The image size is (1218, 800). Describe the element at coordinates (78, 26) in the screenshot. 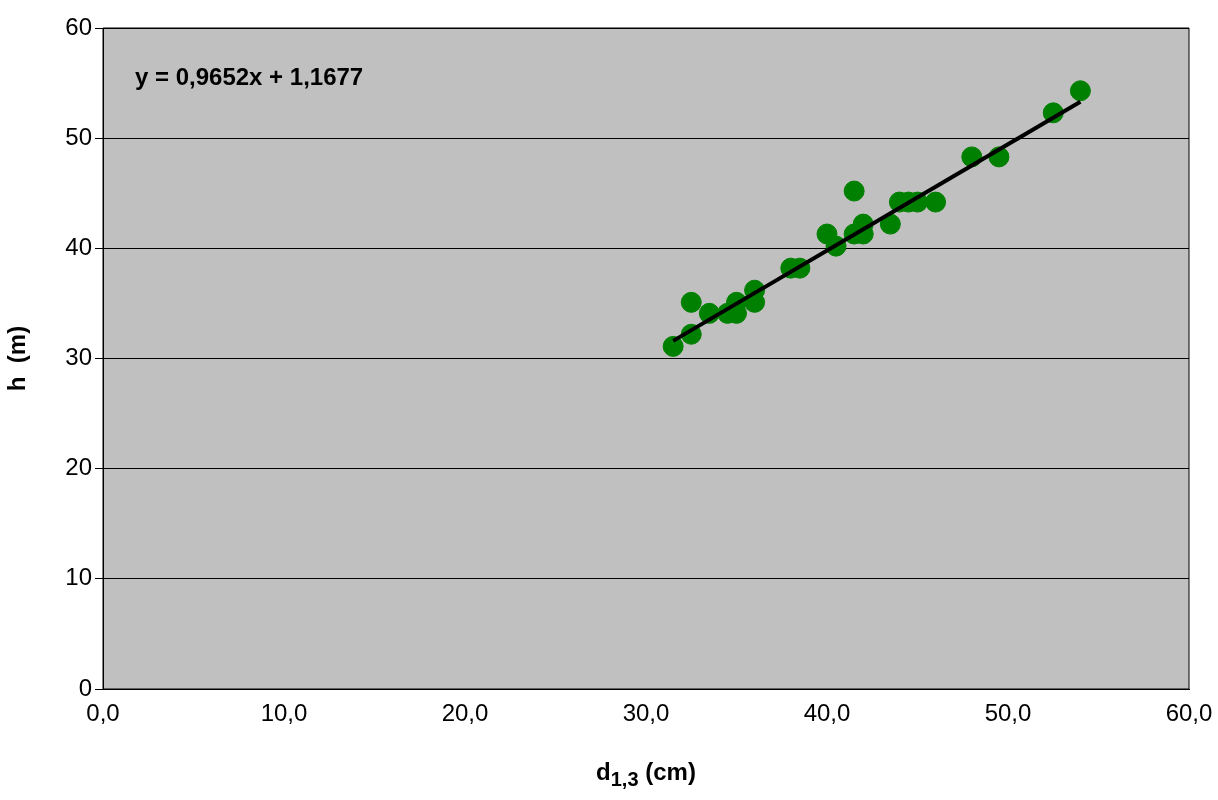

I see `y-tick-label: 60` at that location.